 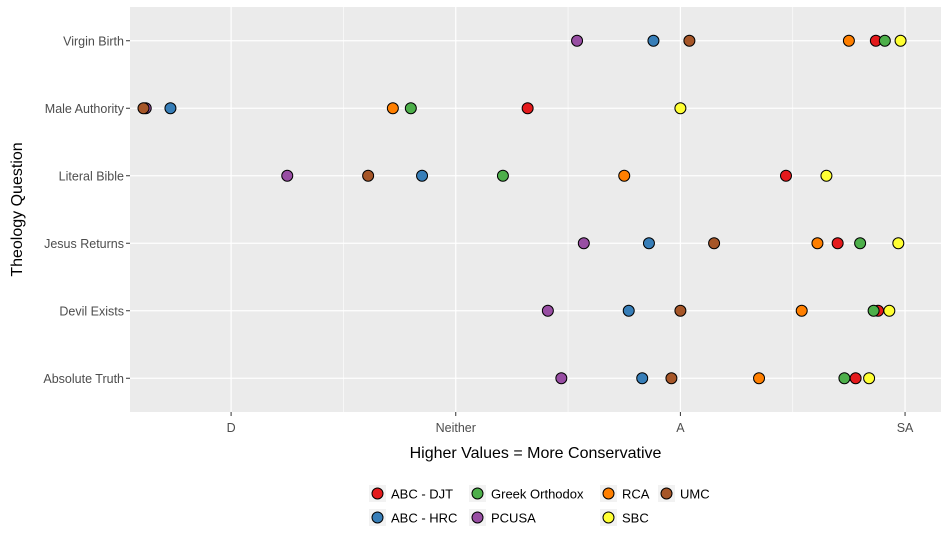 I want to click on y-tick-label: Male Authority, so click(x=85, y=109).